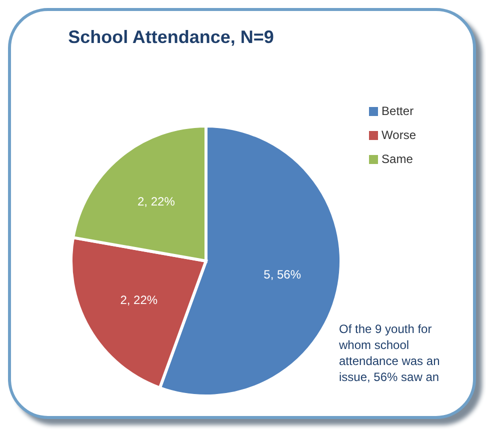 The height and width of the screenshot is (431, 486). I want to click on text: Of the 9 youth for whom school attendance was an issue, 56% saw an, so click(390, 353).